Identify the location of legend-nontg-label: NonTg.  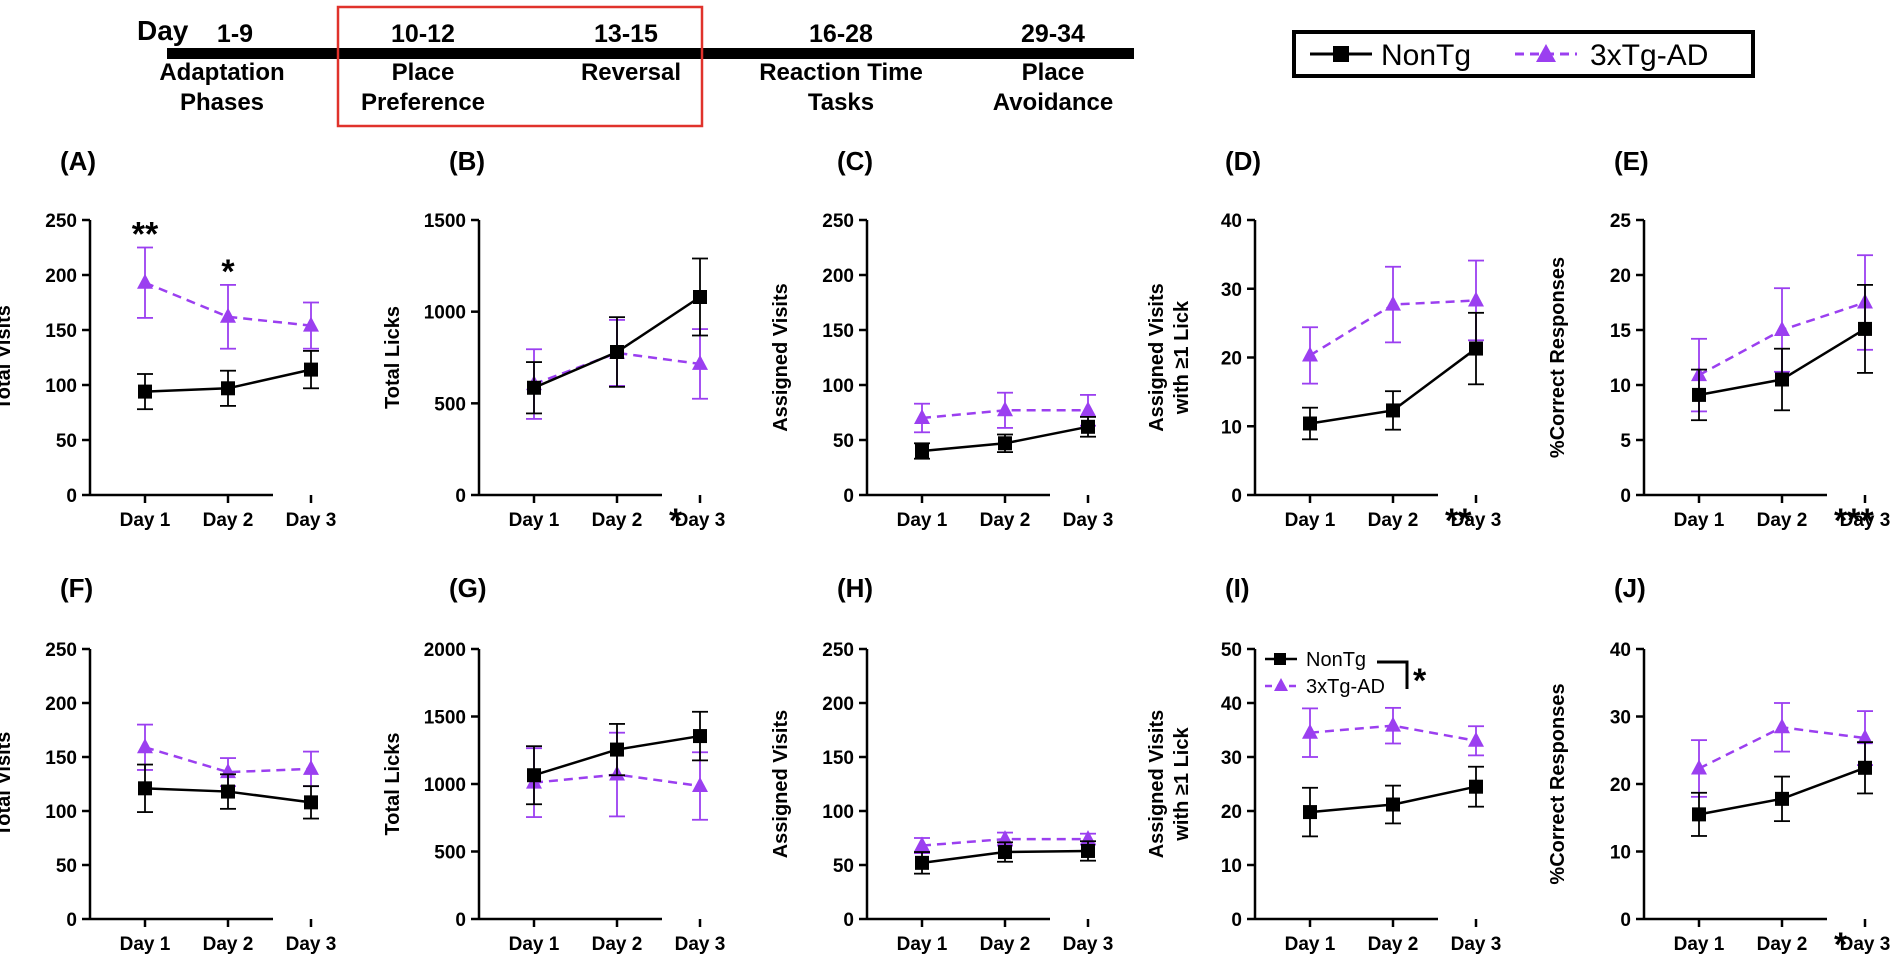
(1426, 55).